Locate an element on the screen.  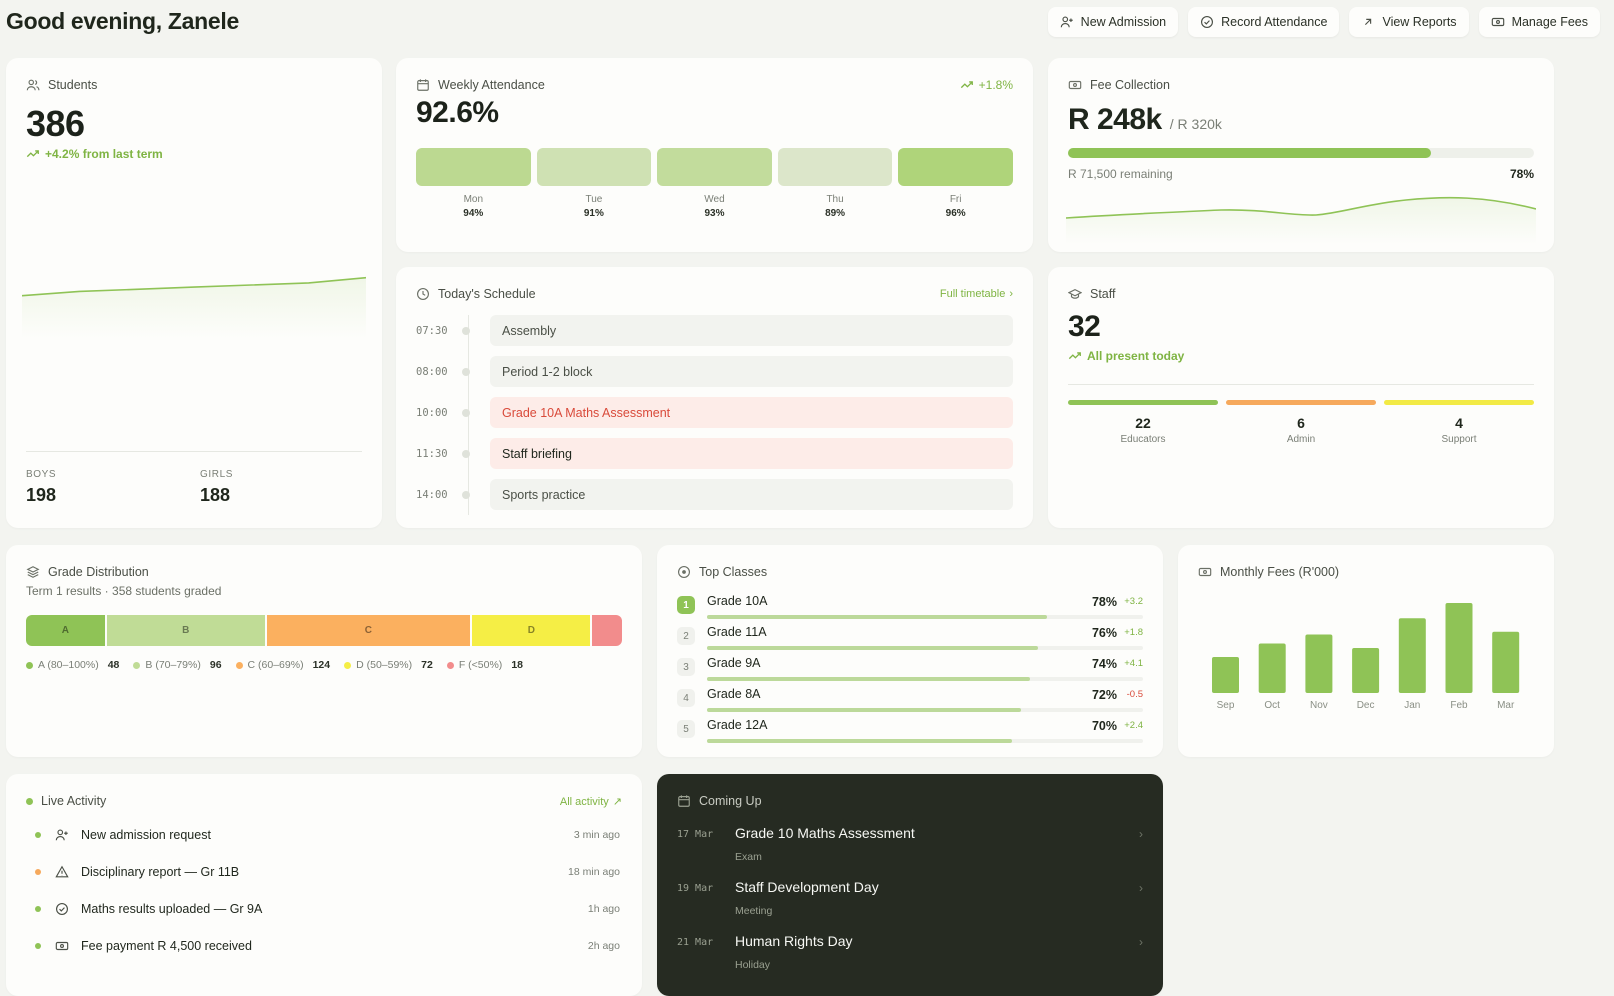
schedule-time: 10:00 is located at coordinates (432, 412).